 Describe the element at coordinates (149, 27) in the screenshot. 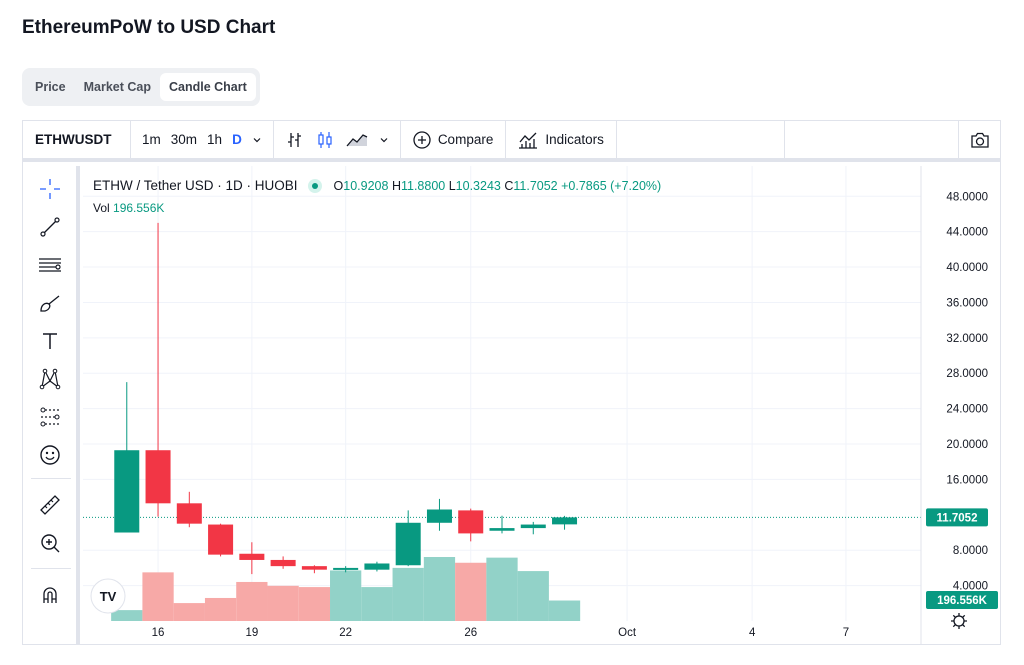

I see `page-title: EthereumPoW to USD Chart` at that location.